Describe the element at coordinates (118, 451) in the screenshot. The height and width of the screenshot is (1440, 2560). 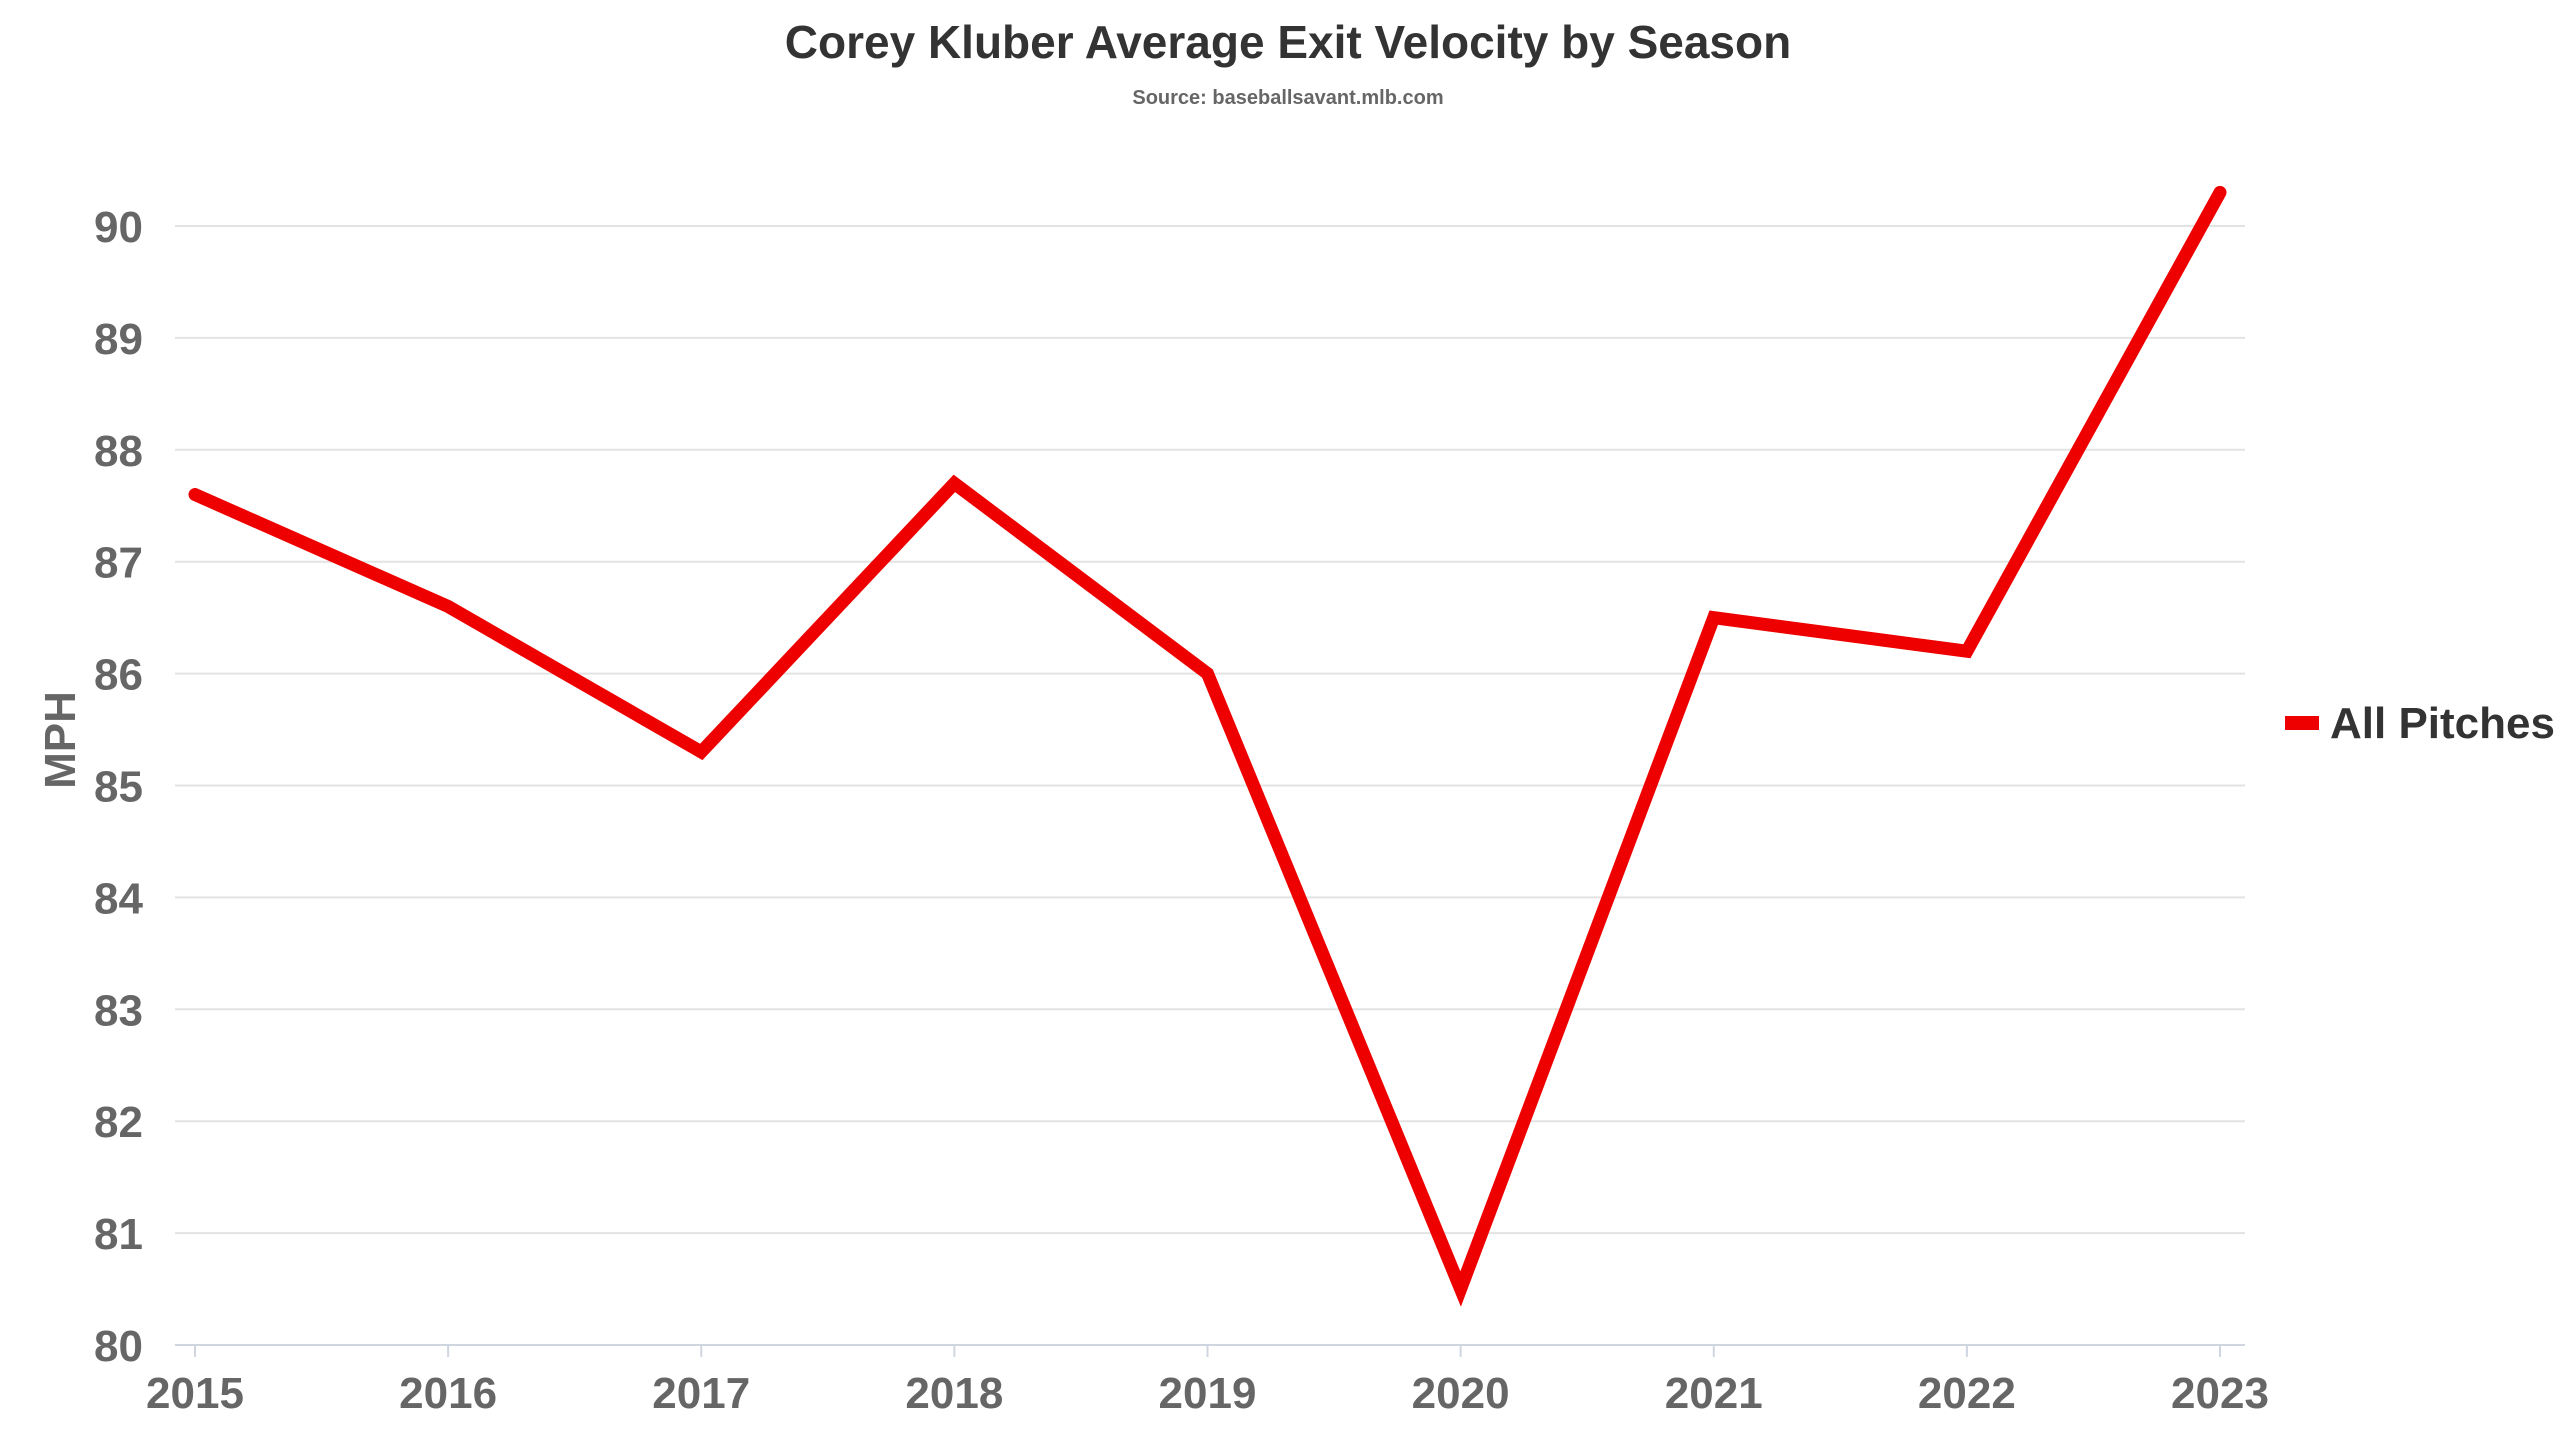
I see `y-tick-label-88: 88` at that location.